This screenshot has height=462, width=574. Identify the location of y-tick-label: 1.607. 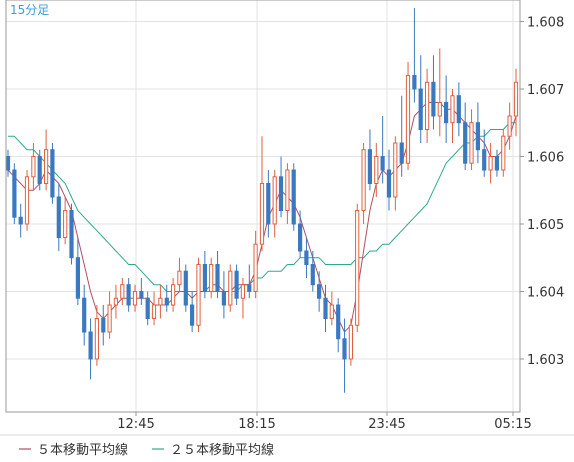
(545, 90).